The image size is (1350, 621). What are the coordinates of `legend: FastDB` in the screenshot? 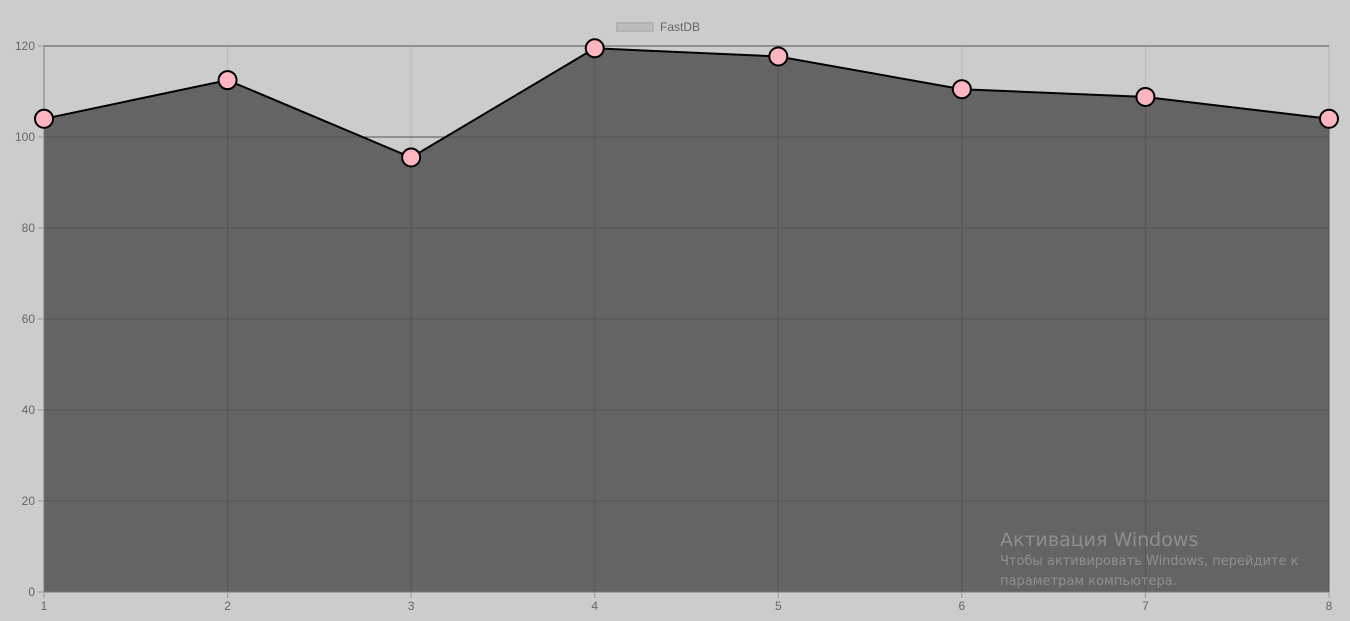 It's located at (658, 27).